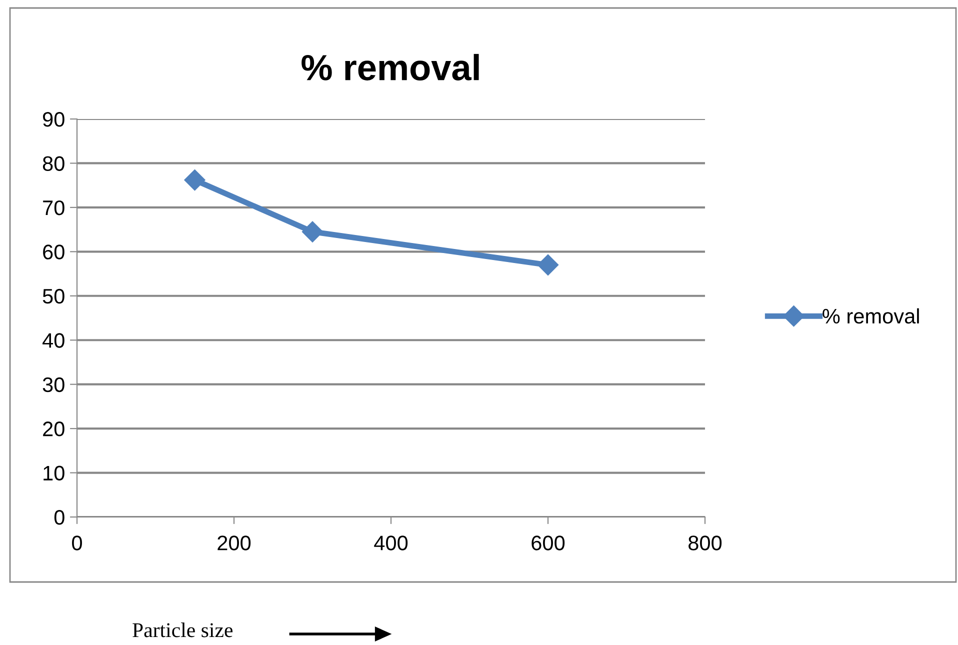 The height and width of the screenshot is (645, 958). Describe the element at coordinates (870, 316) in the screenshot. I see `legend-label: % removal` at that location.